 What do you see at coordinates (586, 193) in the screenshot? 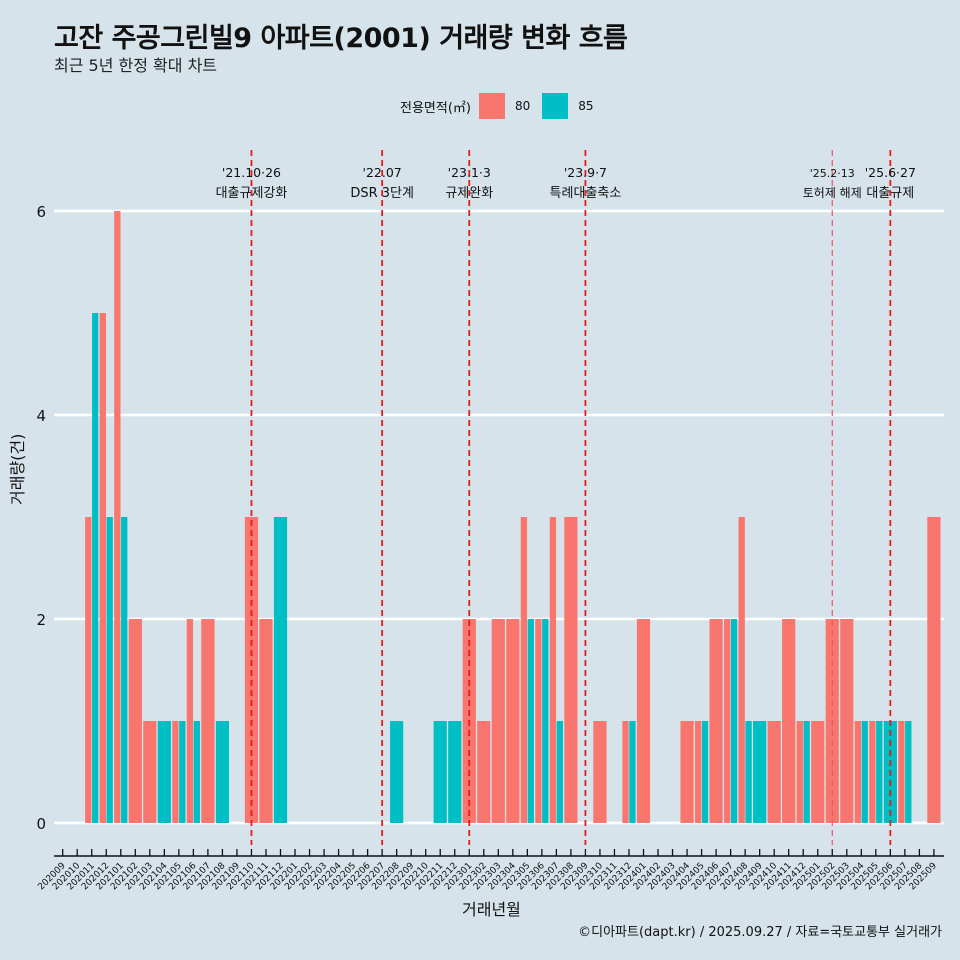
I see `event-name-label: 특례대출축소` at bounding box center [586, 193].